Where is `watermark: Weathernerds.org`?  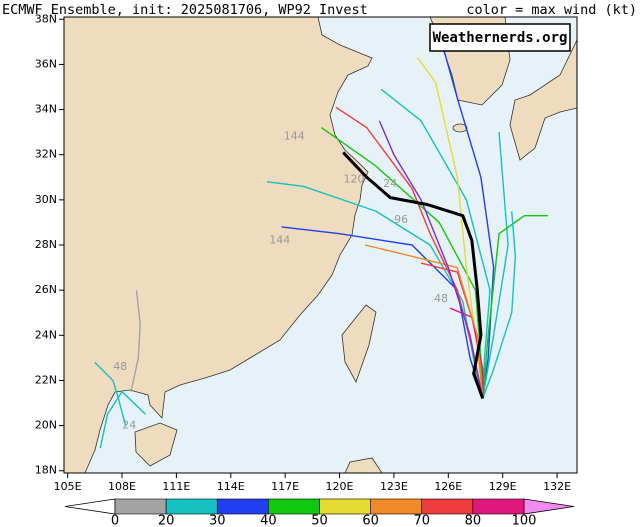
watermark: Weathernerds.org is located at coordinates (500, 38).